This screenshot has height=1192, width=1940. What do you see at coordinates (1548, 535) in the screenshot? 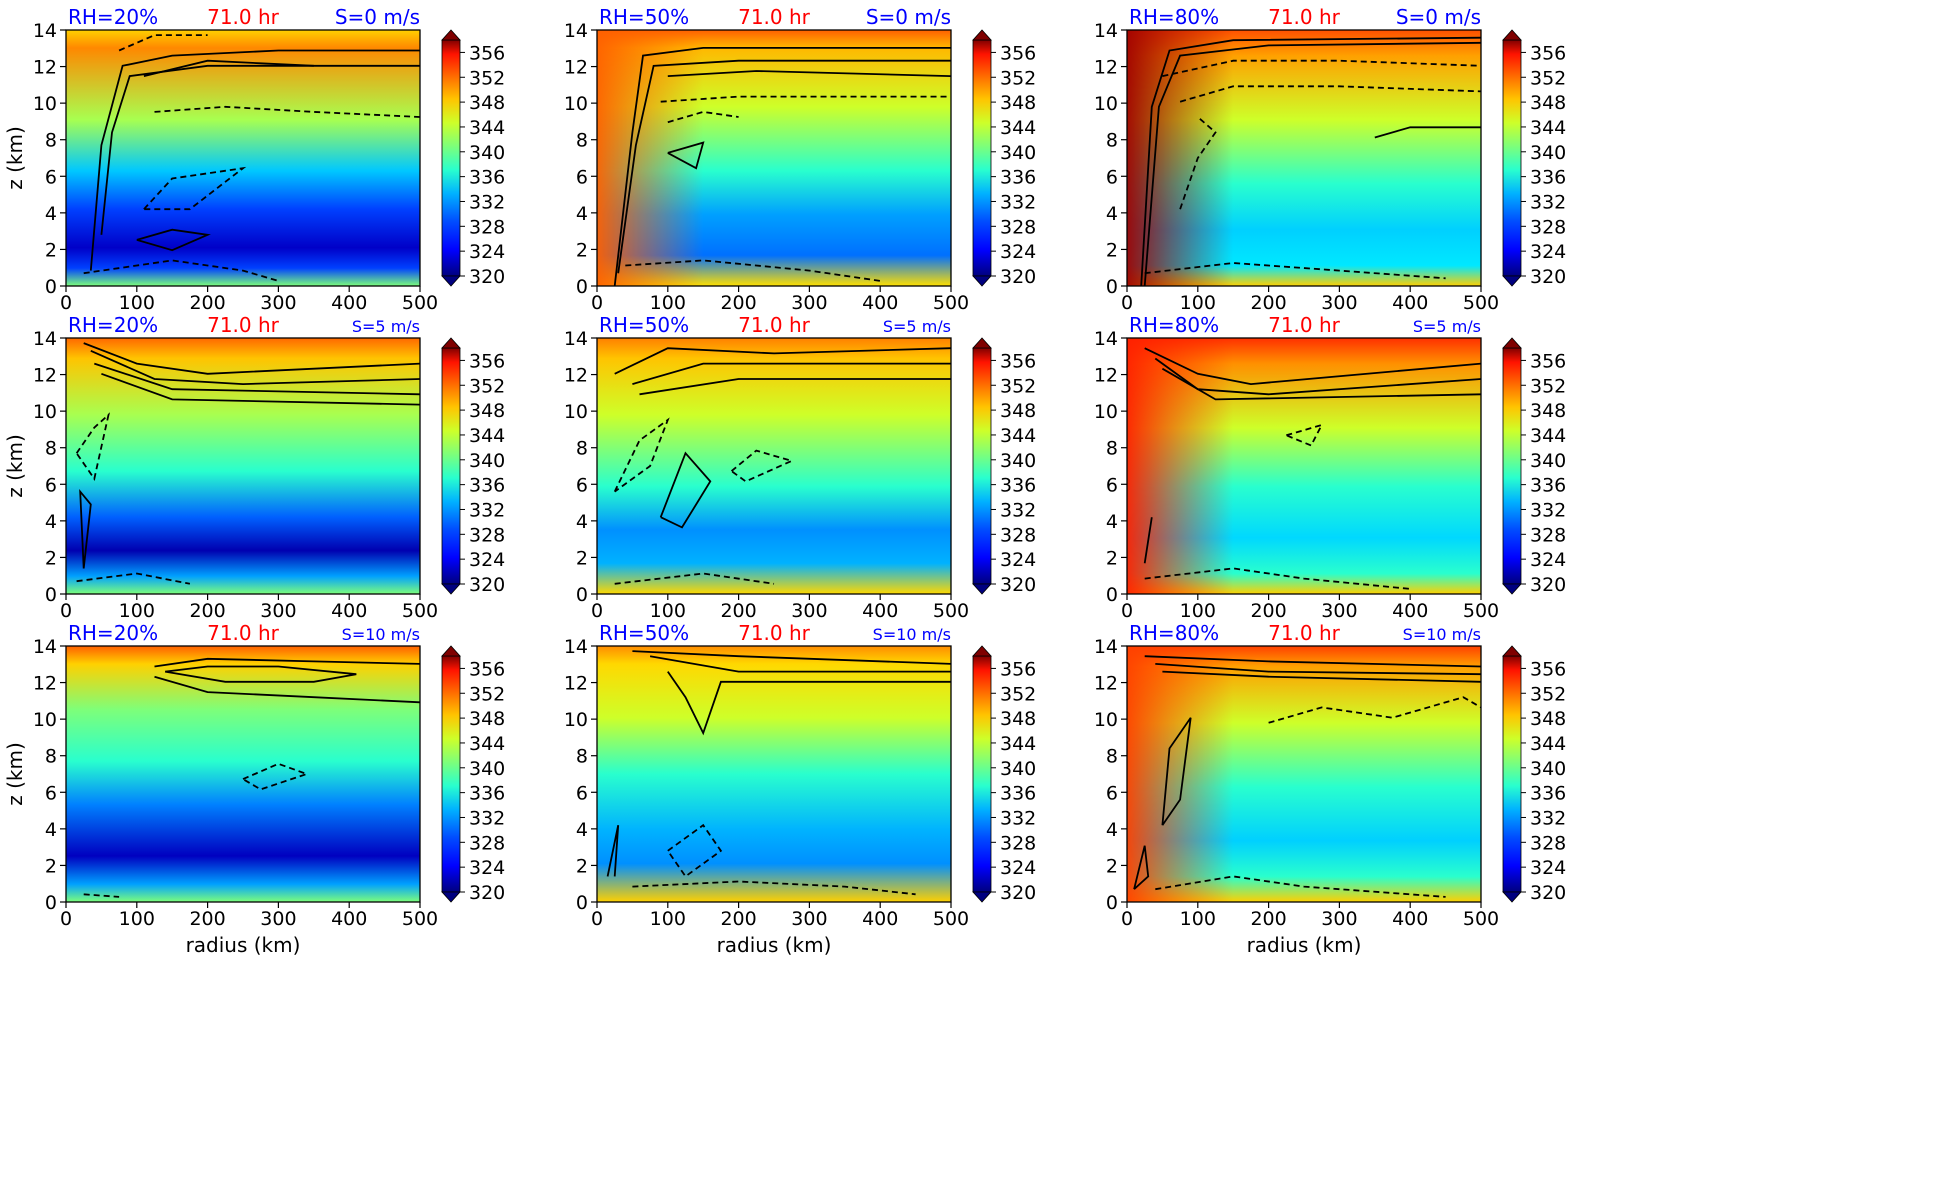
I see `colorbar-tick-label: 328` at bounding box center [1548, 535].